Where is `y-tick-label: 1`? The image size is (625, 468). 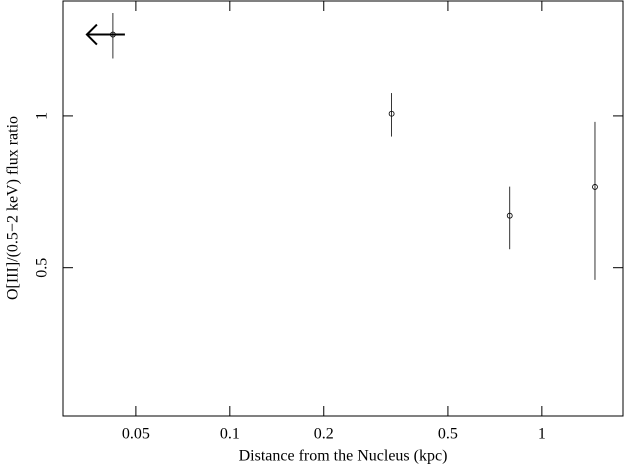
y-tick-label: 1 is located at coordinates (42, 116).